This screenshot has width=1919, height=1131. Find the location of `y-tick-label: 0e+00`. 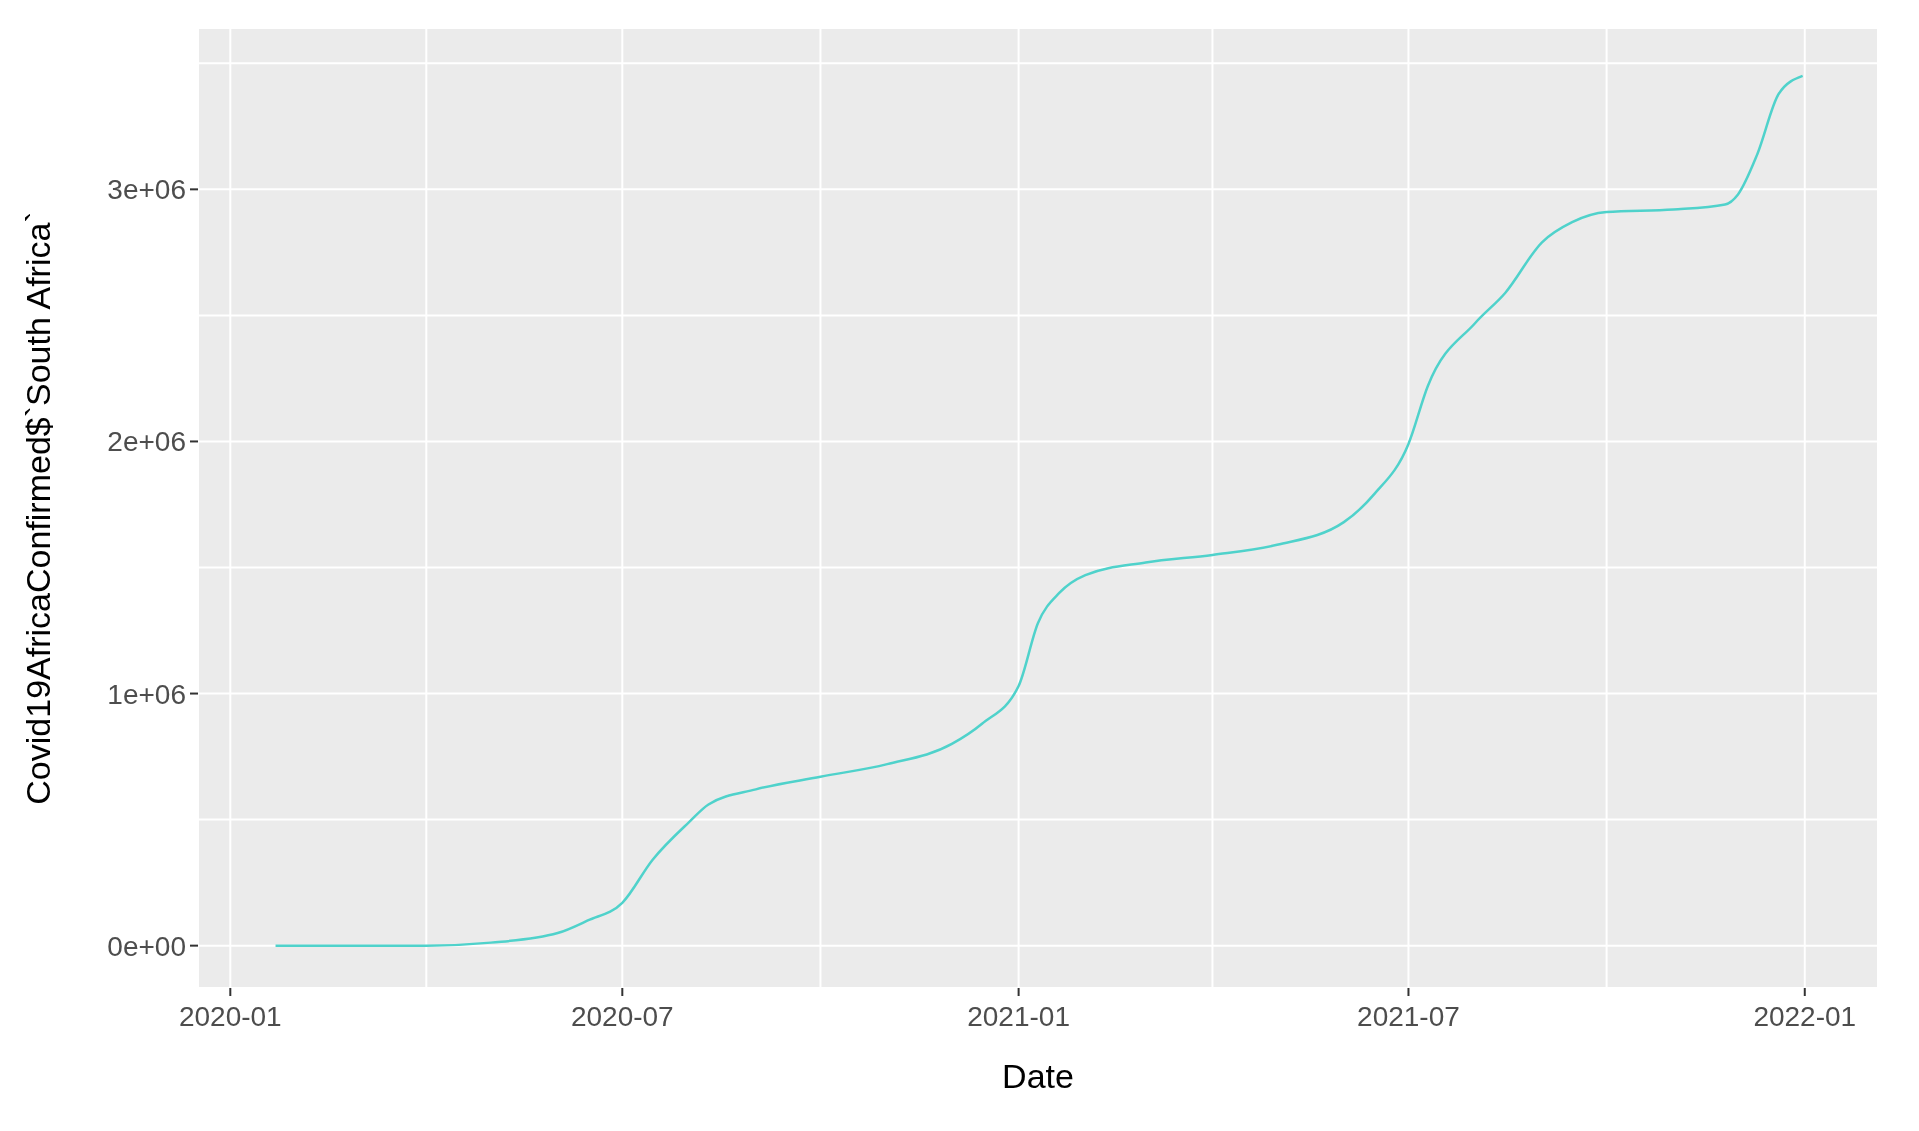

y-tick-label: 0e+00 is located at coordinates (146, 946).